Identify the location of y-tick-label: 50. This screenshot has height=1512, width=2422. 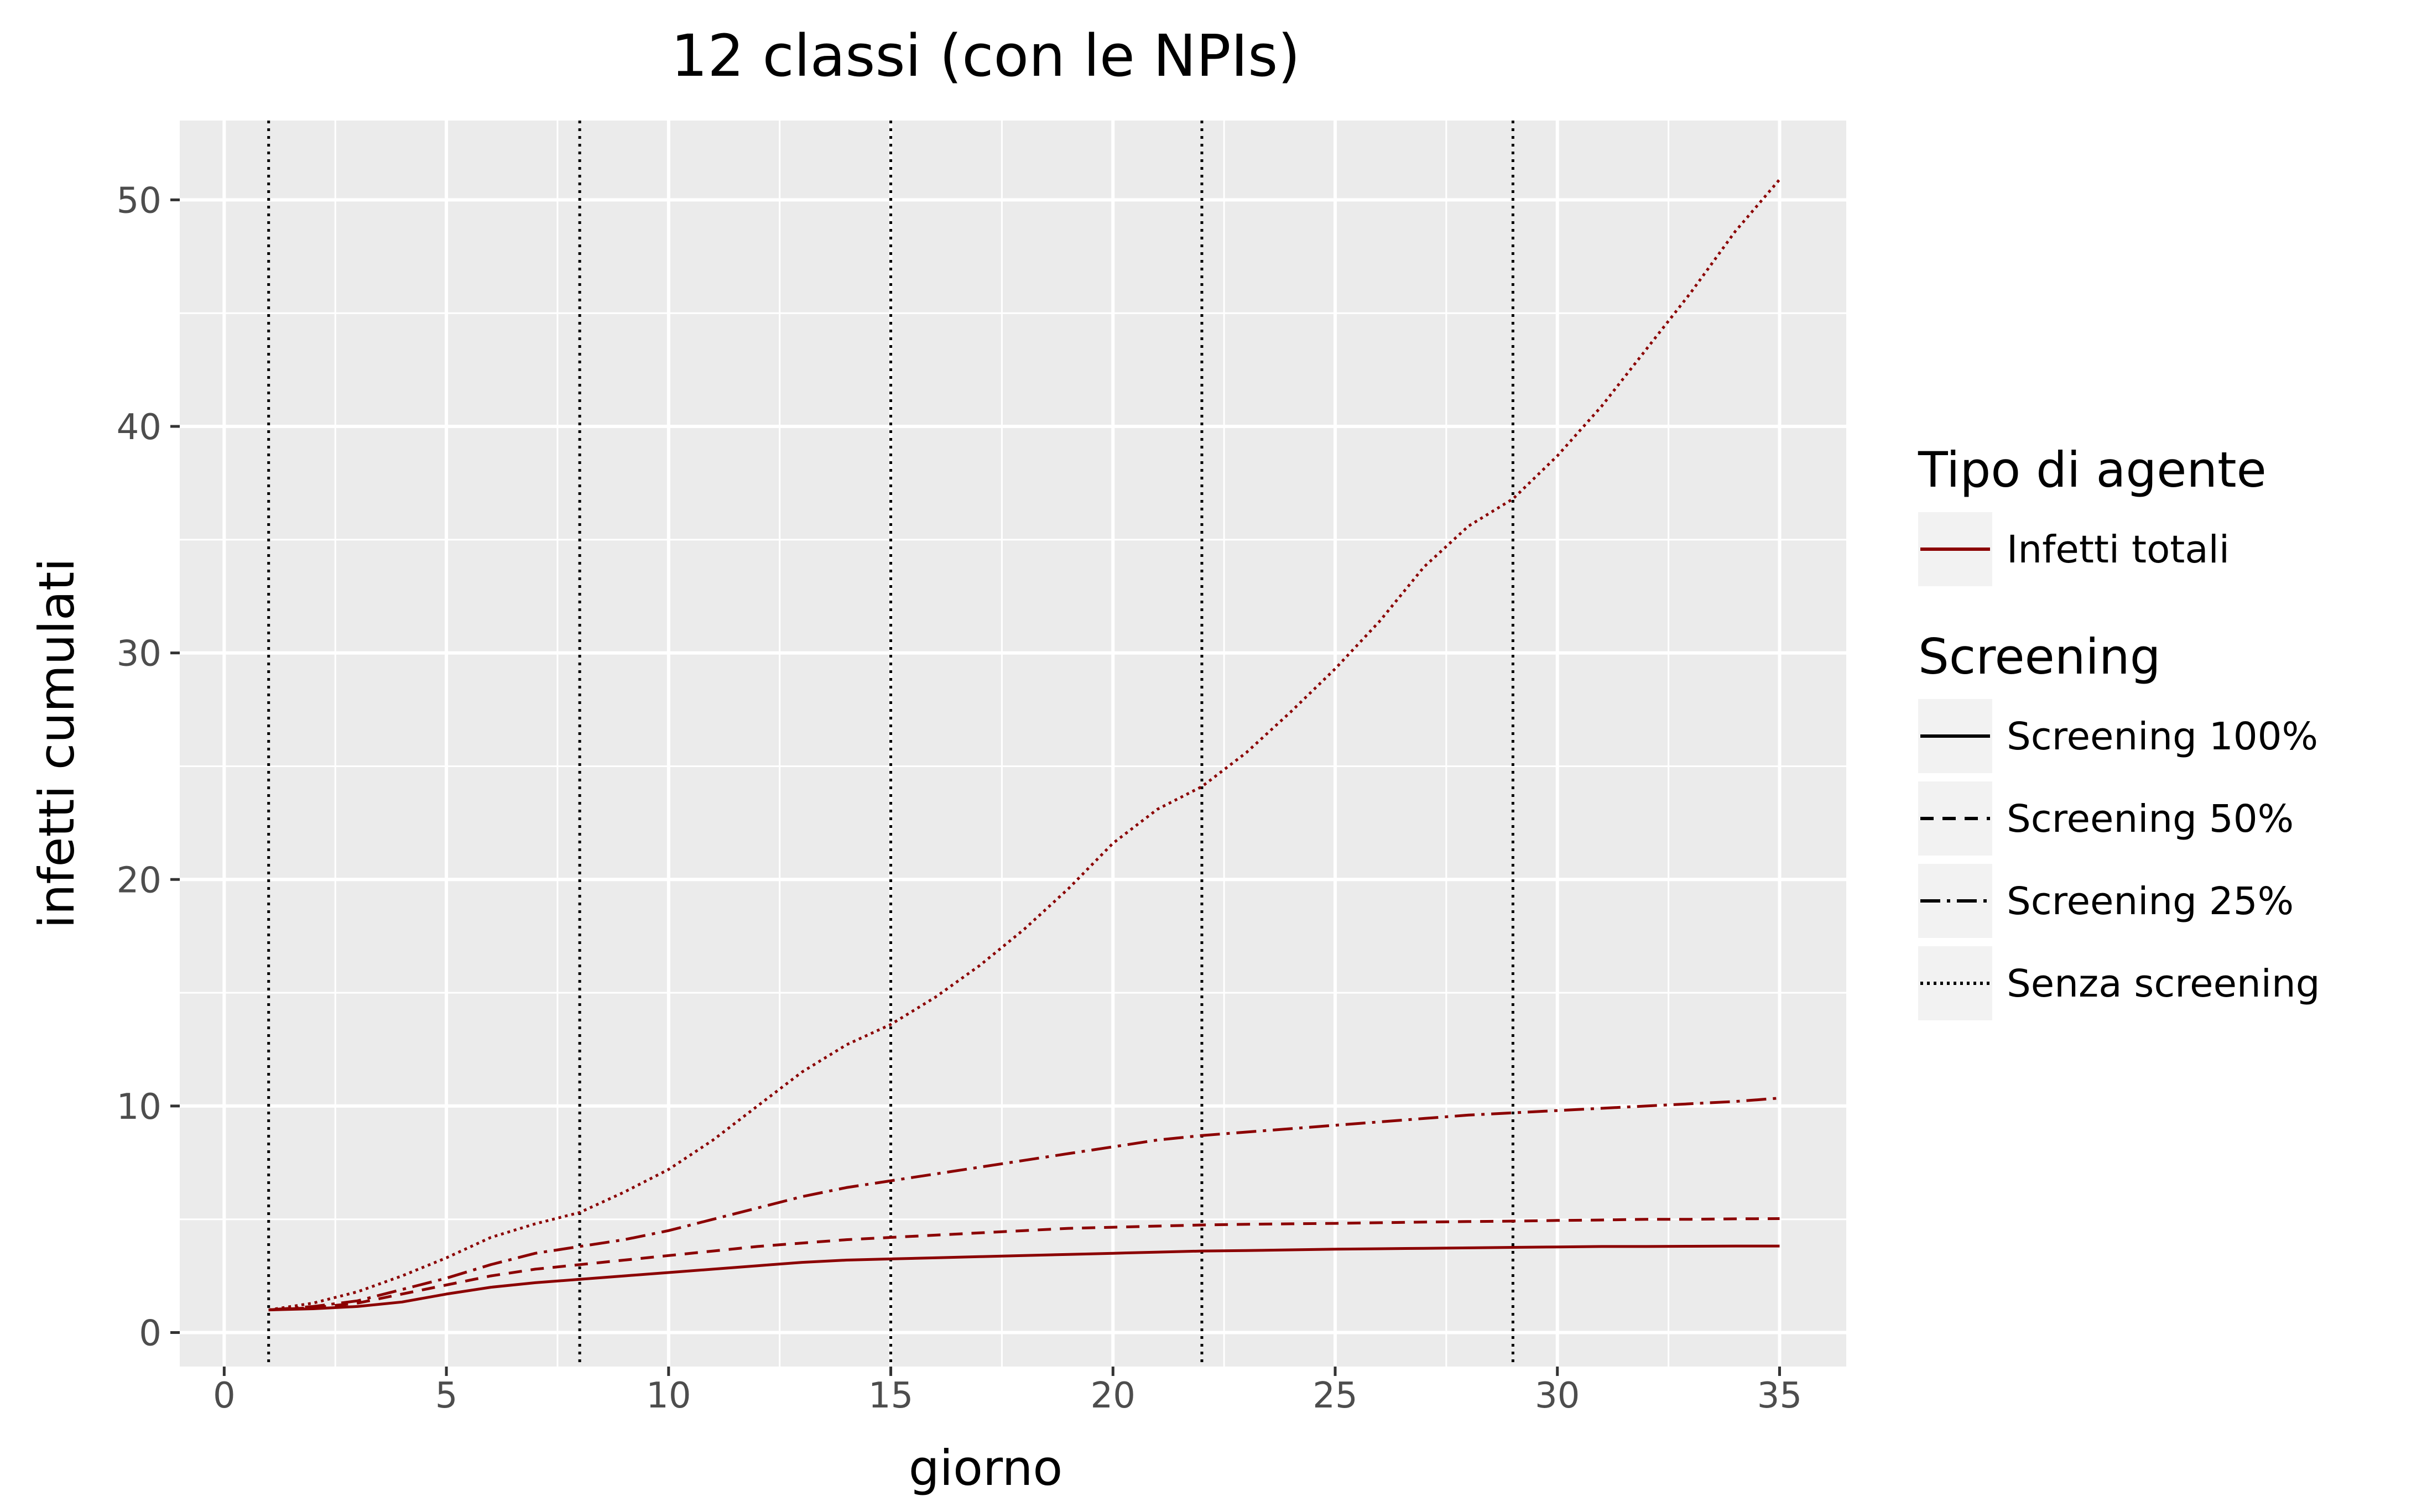
(139, 200).